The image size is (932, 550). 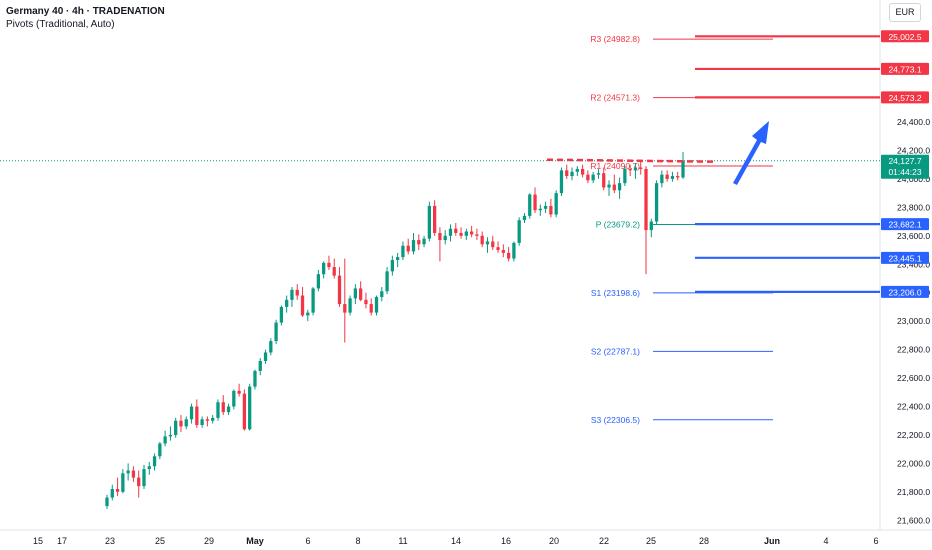 I want to click on pivot-label: R2 (24571.3), so click(x=615, y=98).